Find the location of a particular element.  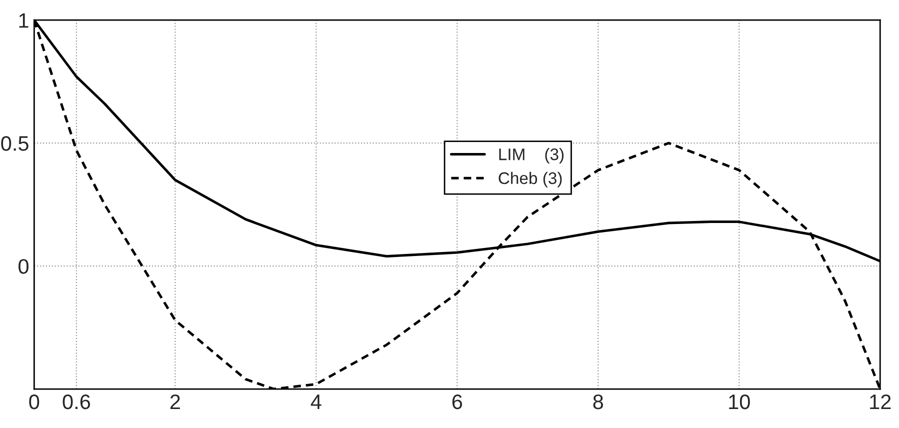

legend-label: LIM (3) is located at coordinates (531, 156).